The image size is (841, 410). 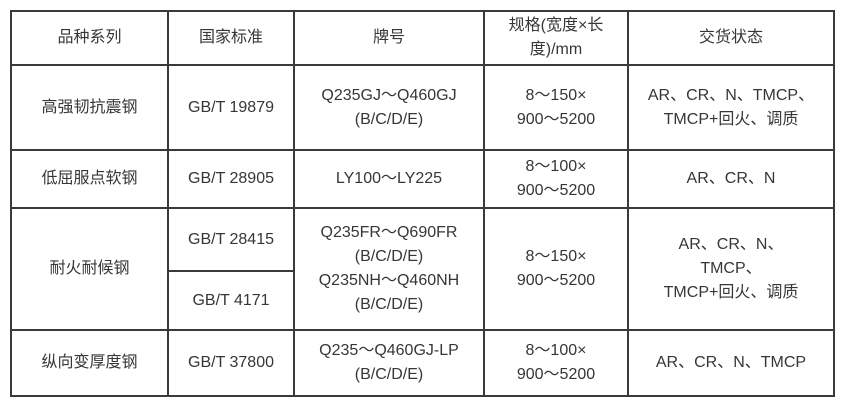 What do you see at coordinates (231, 107) in the screenshot?
I see `cell-standard: GB/T 19879` at bounding box center [231, 107].